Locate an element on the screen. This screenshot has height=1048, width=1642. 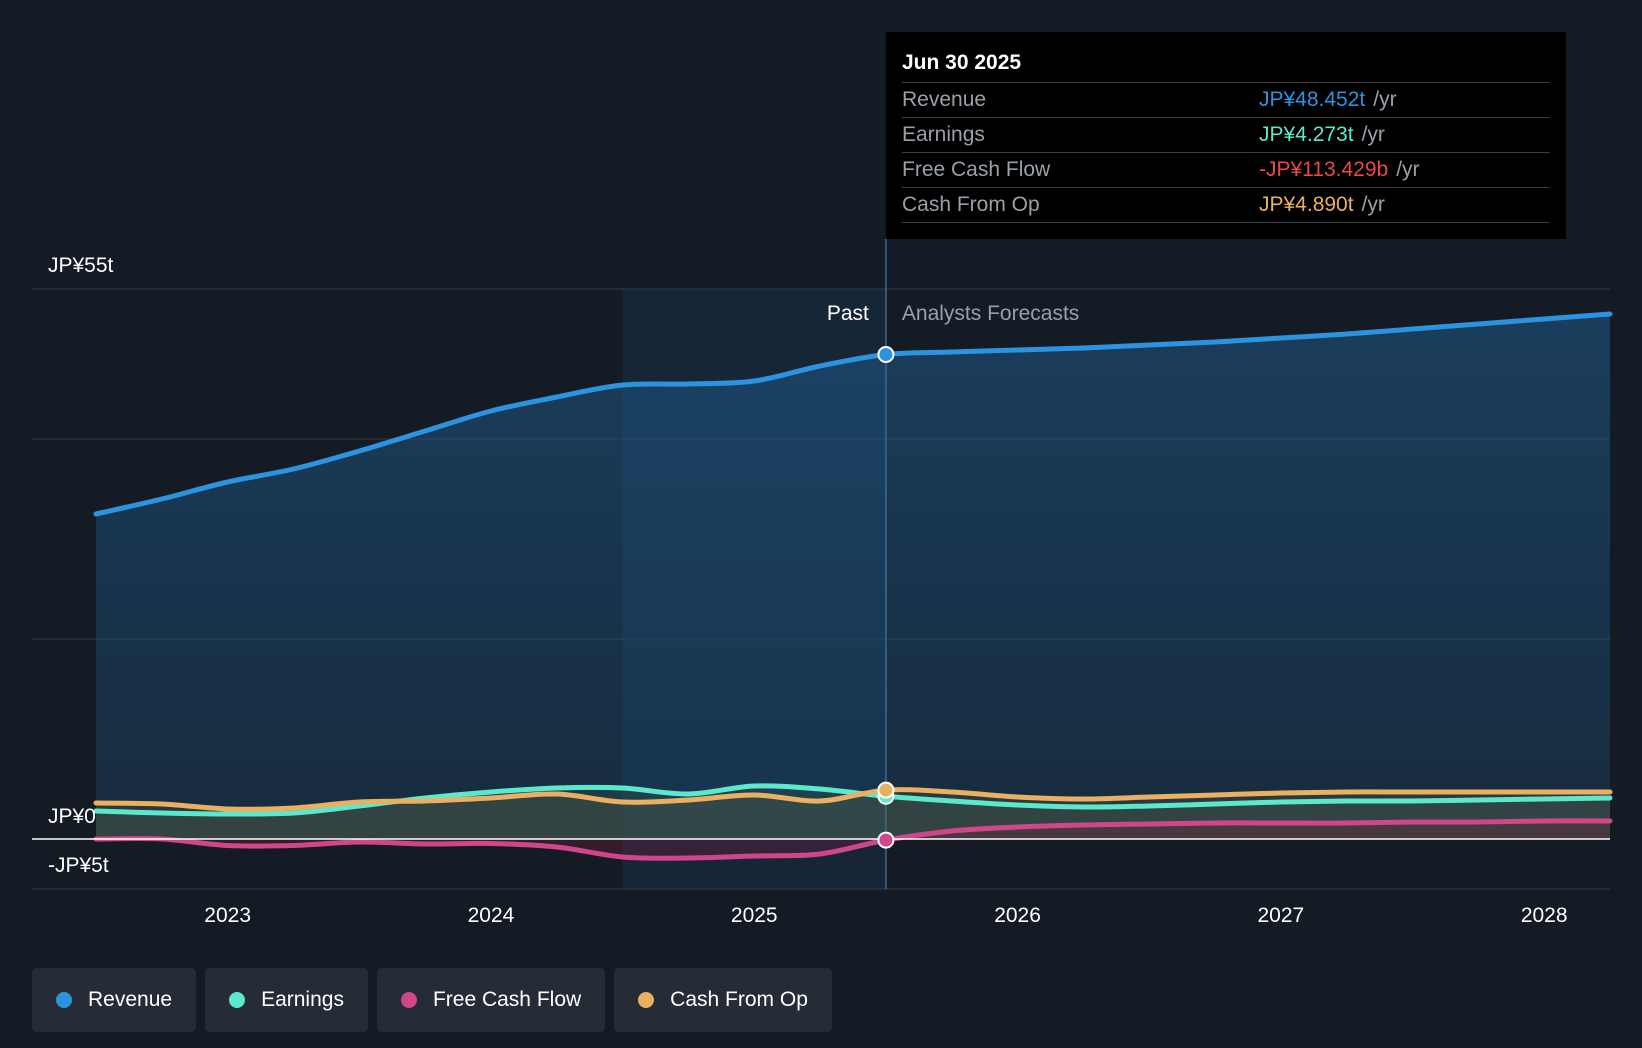
line-earnings is located at coordinates (853, 800).